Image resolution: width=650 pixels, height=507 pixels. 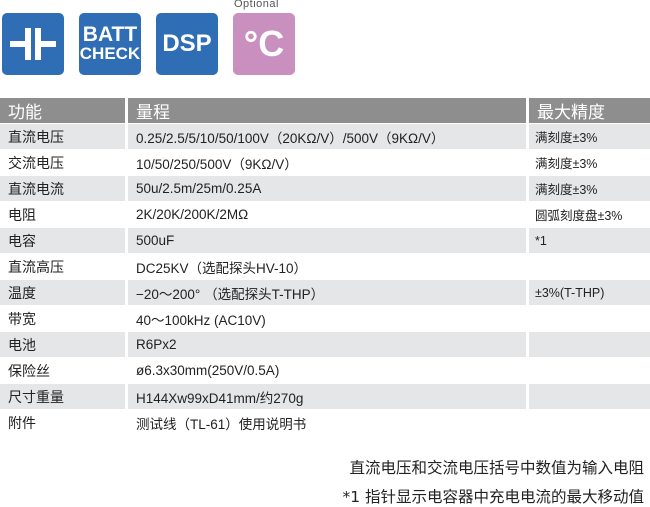 I want to click on note-capacitance: *1 指针显示电容器中充电电流的最大移动值, so click(x=493, y=497).